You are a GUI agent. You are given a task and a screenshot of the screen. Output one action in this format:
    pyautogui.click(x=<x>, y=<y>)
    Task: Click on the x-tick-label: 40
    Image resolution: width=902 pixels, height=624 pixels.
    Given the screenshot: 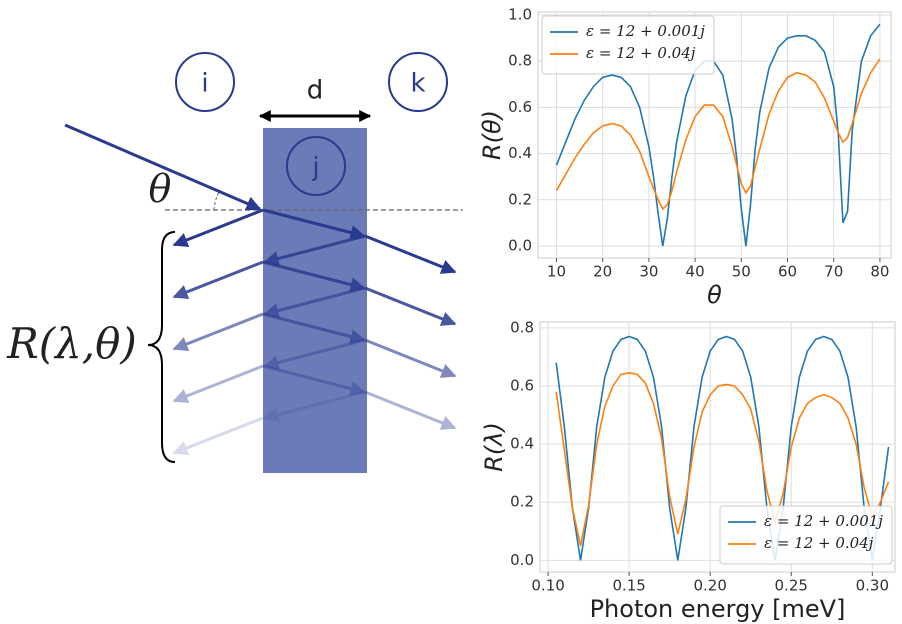 What is the action you would take?
    pyautogui.click(x=695, y=272)
    